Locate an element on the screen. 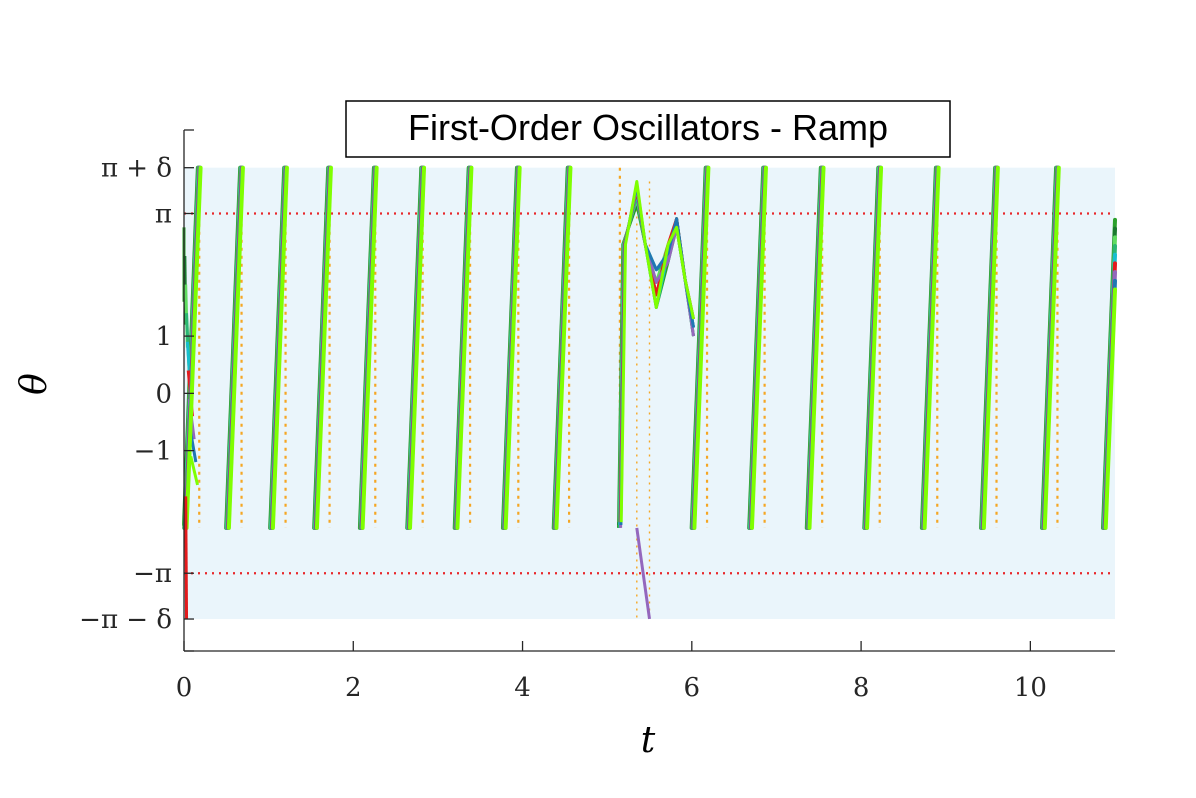  falling-segment is located at coordinates (643, 573).